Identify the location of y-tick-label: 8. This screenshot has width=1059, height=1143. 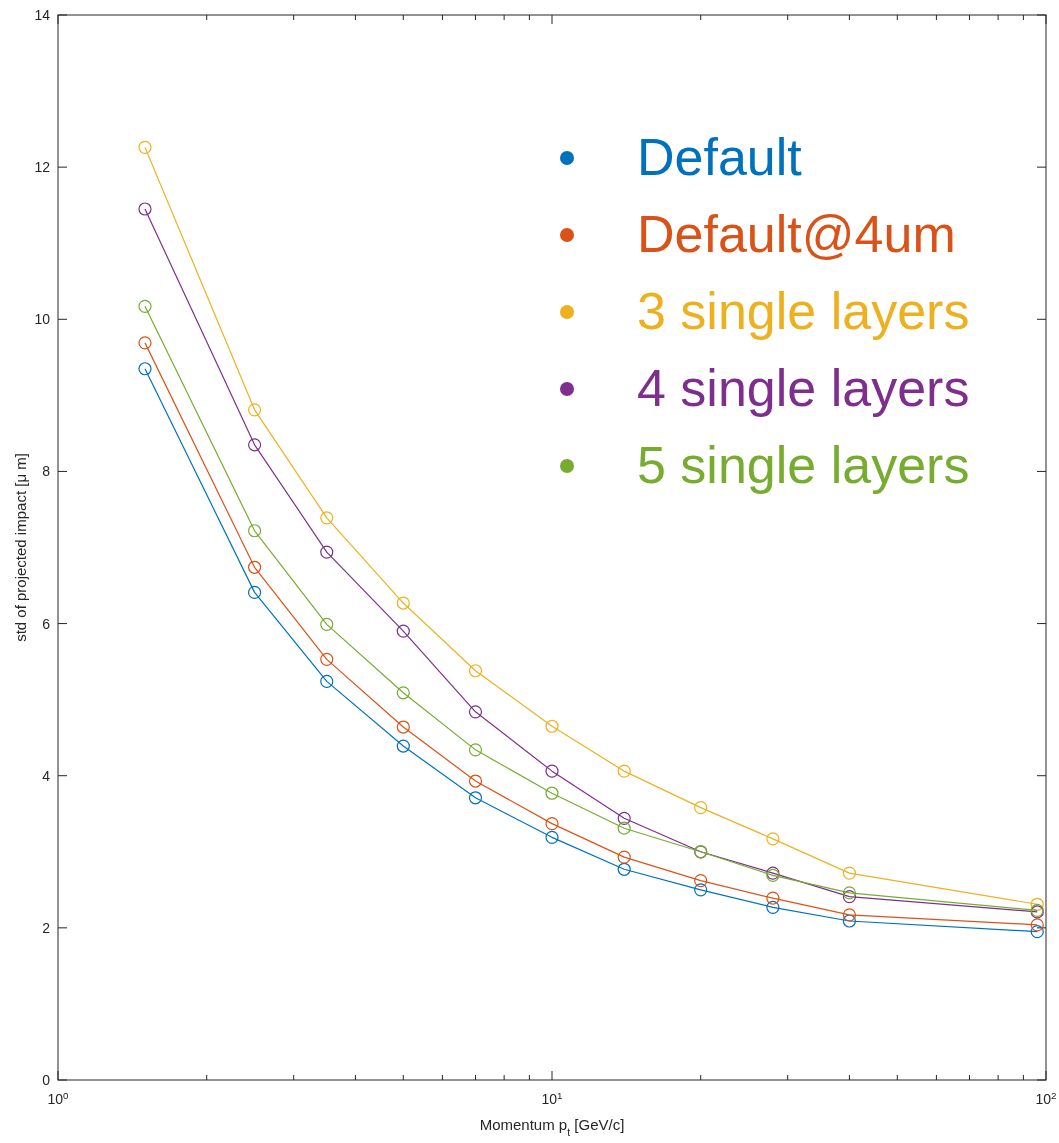
(46, 471).